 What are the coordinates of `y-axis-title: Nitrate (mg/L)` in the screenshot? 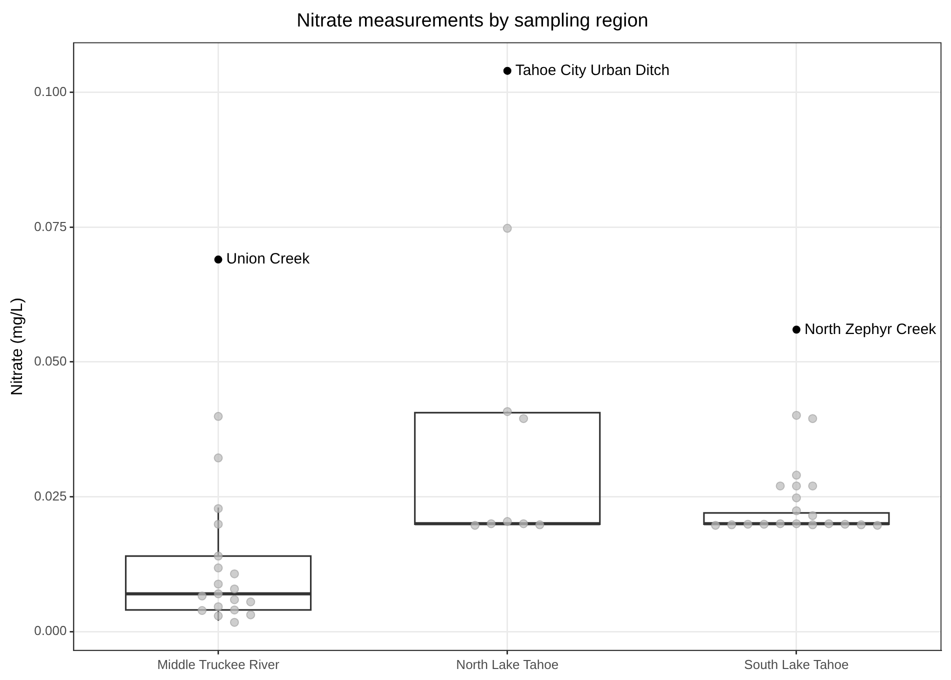 It's located at (17, 347).